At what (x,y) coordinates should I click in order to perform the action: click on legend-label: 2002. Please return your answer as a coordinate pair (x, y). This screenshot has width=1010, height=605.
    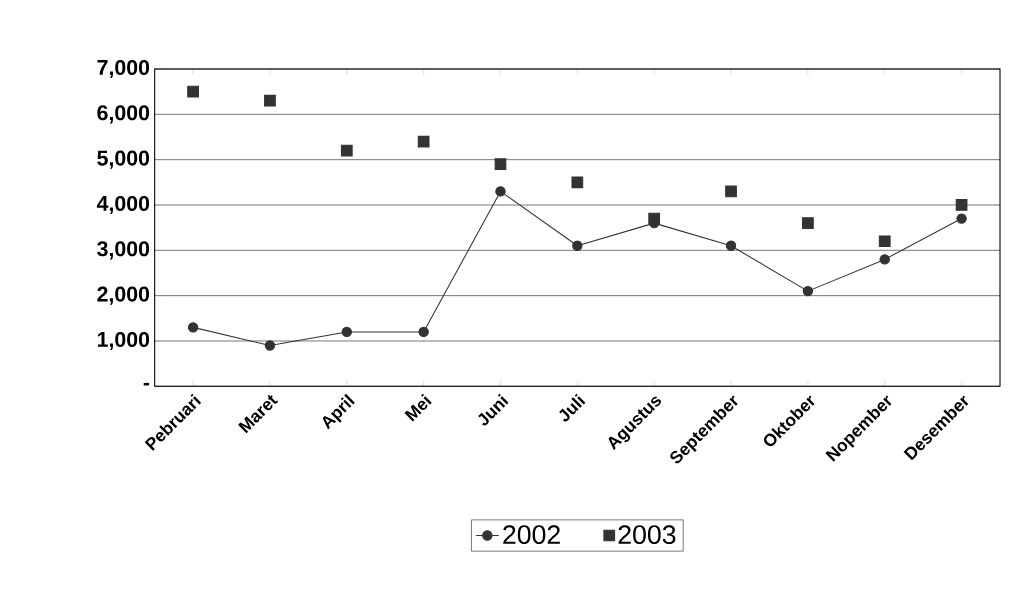
    Looking at the image, I should click on (531, 535).